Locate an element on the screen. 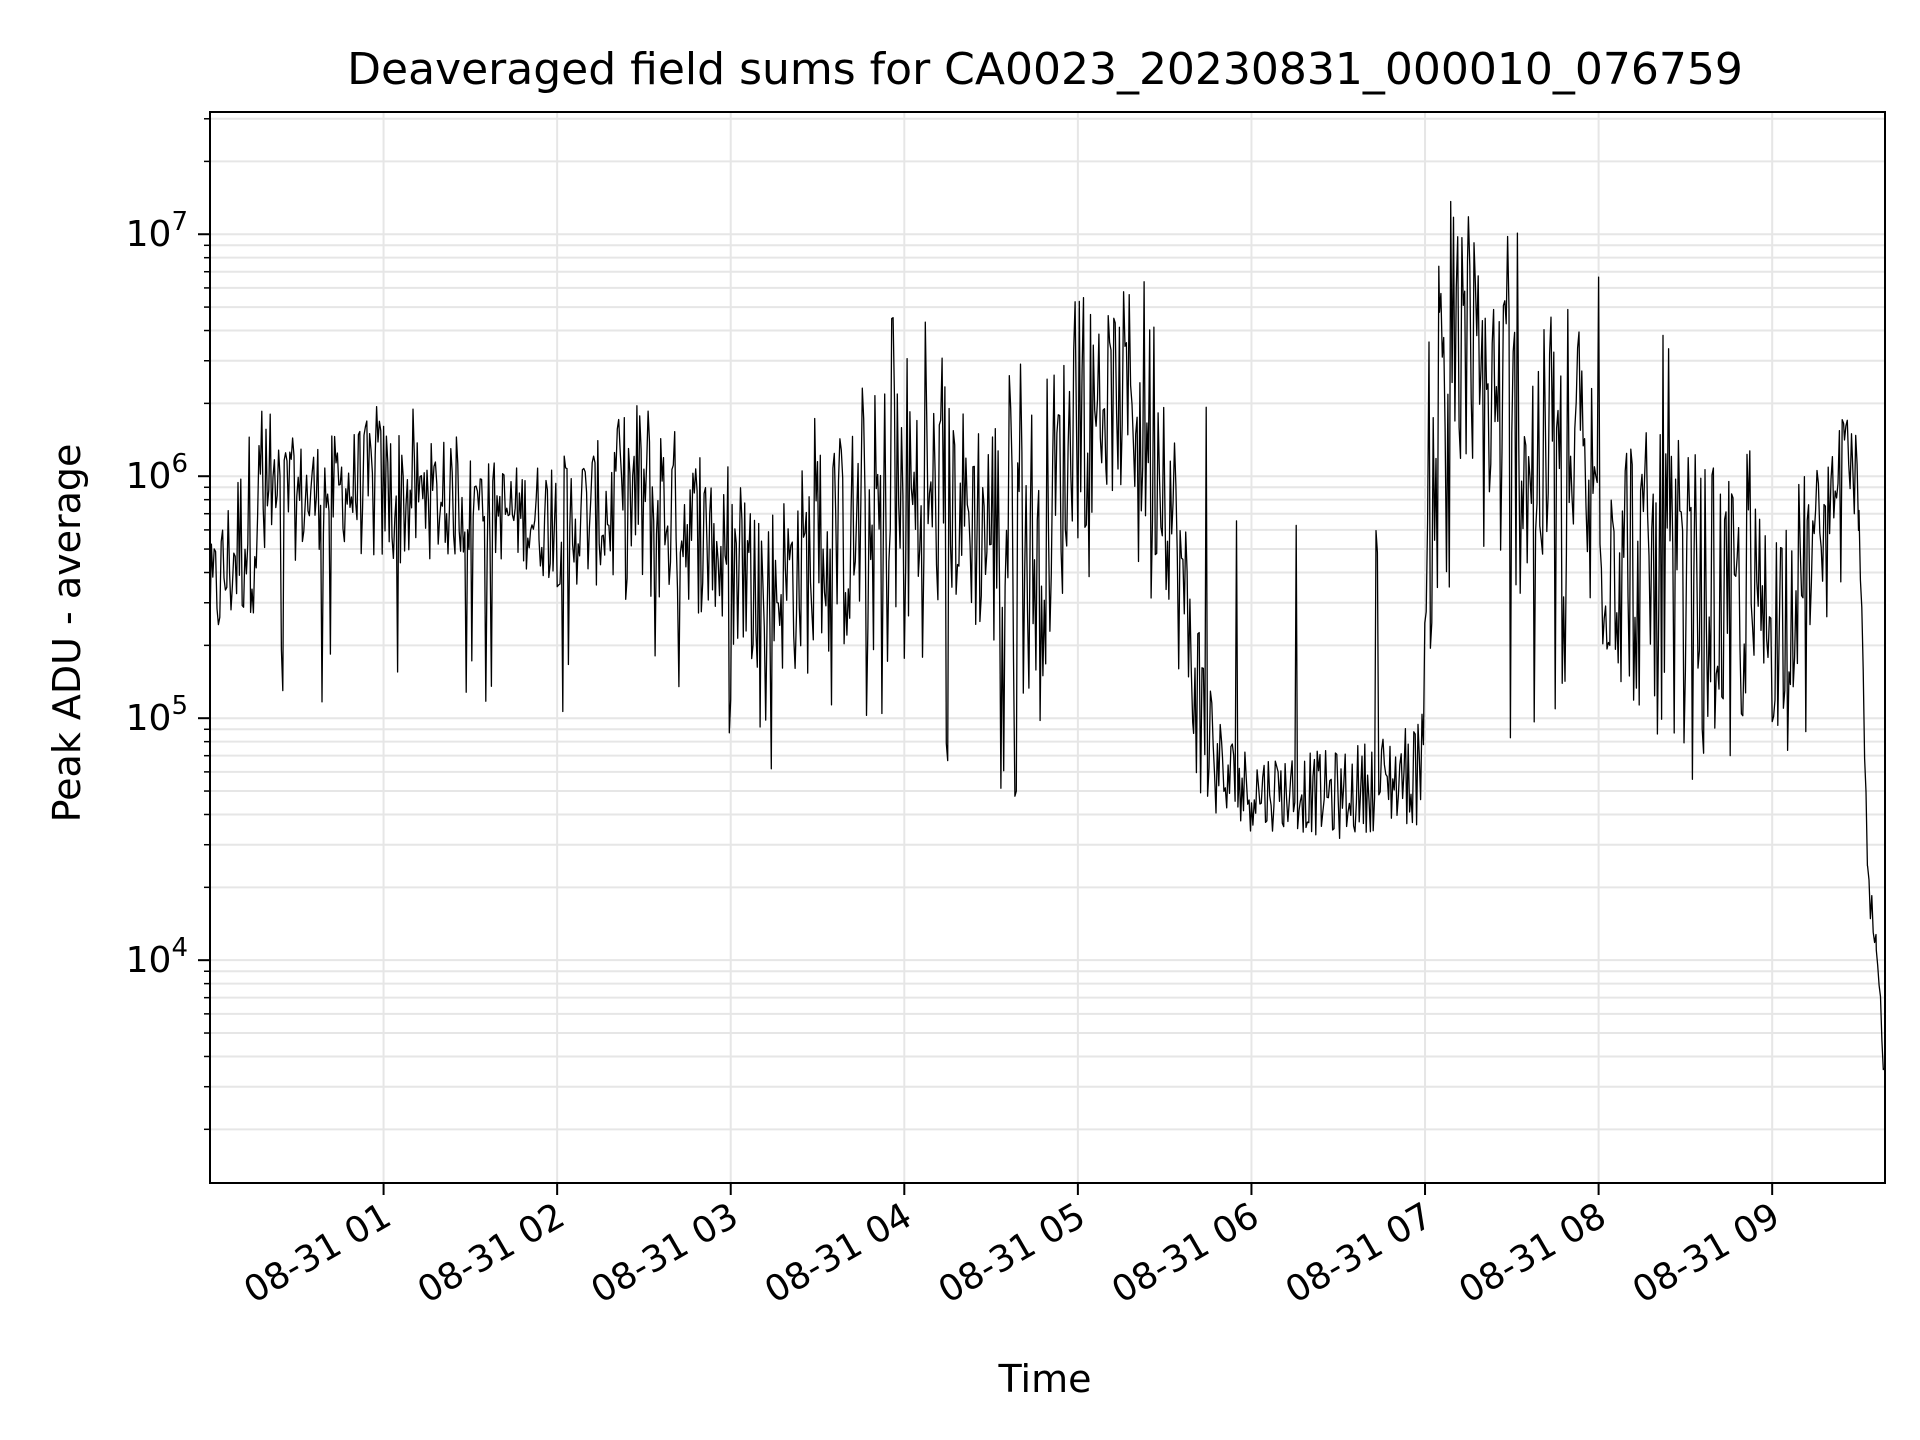 The width and height of the screenshot is (1920, 1440). y-tick-exponent: 7 is located at coordinates (179, 222).